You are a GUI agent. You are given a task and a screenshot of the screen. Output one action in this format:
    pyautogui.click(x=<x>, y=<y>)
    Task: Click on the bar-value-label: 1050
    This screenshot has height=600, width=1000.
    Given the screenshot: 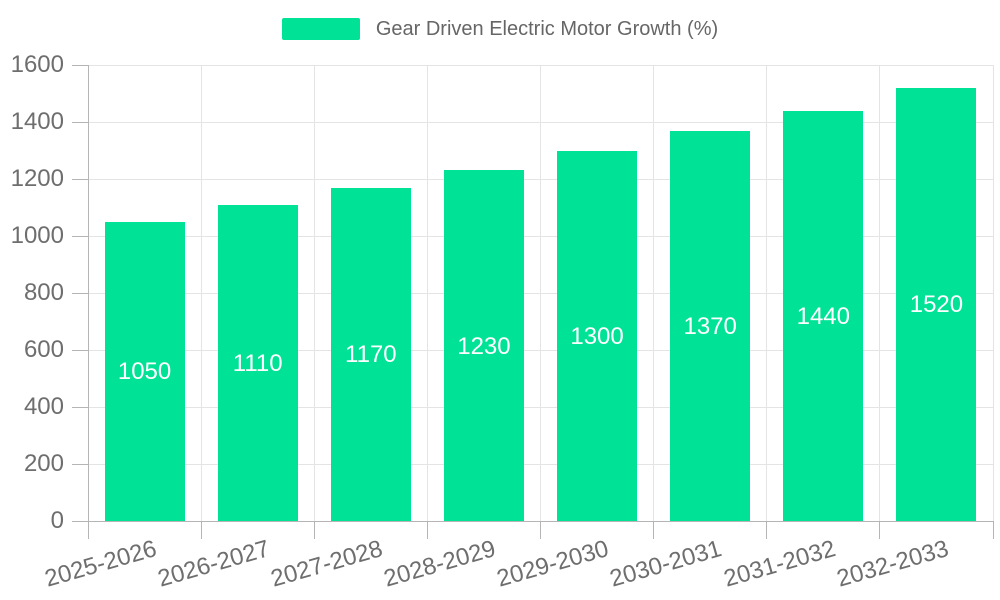 What is the action you would take?
    pyautogui.click(x=144, y=372)
    